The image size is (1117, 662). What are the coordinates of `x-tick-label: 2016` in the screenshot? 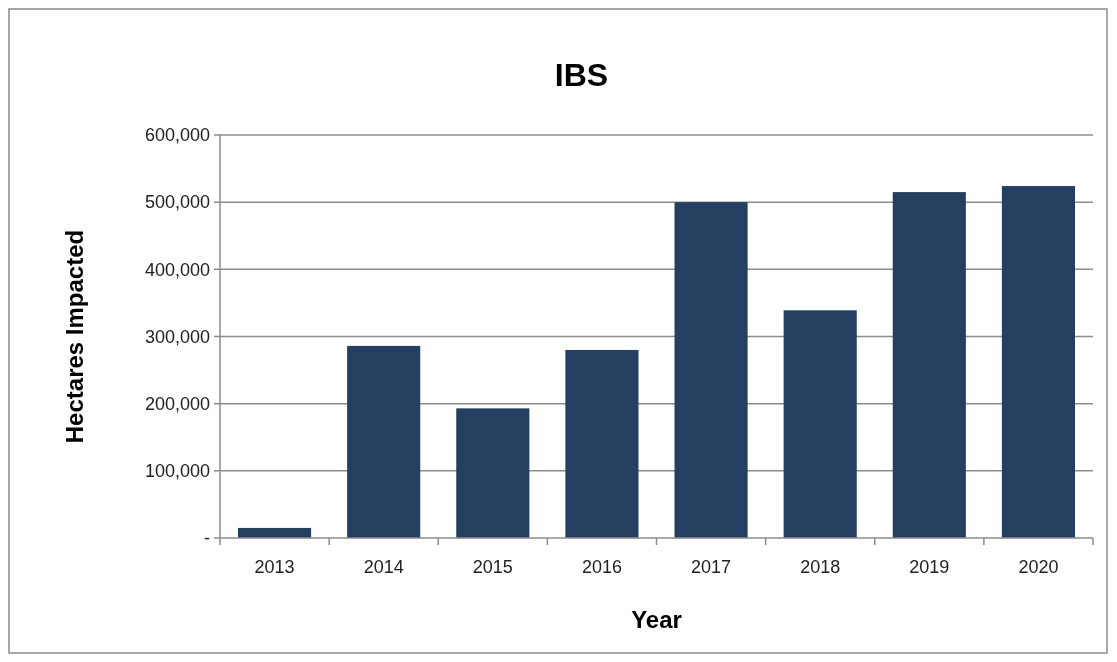 It's located at (601, 567).